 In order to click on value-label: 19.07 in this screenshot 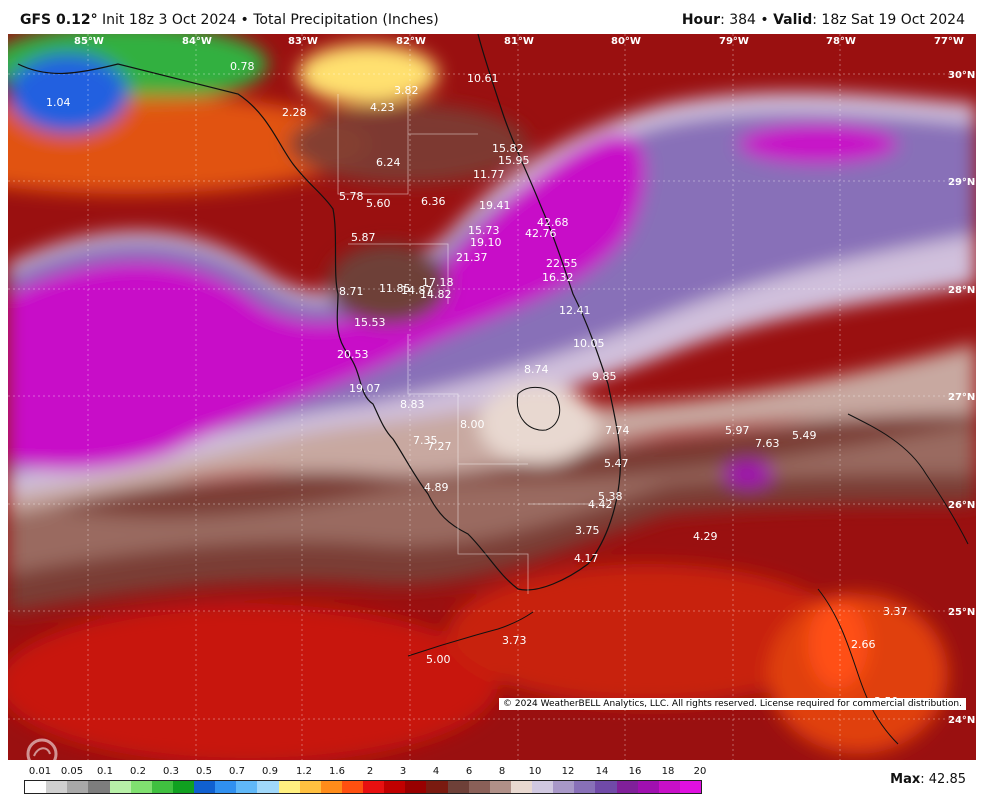, I will do `click(365, 388)`.